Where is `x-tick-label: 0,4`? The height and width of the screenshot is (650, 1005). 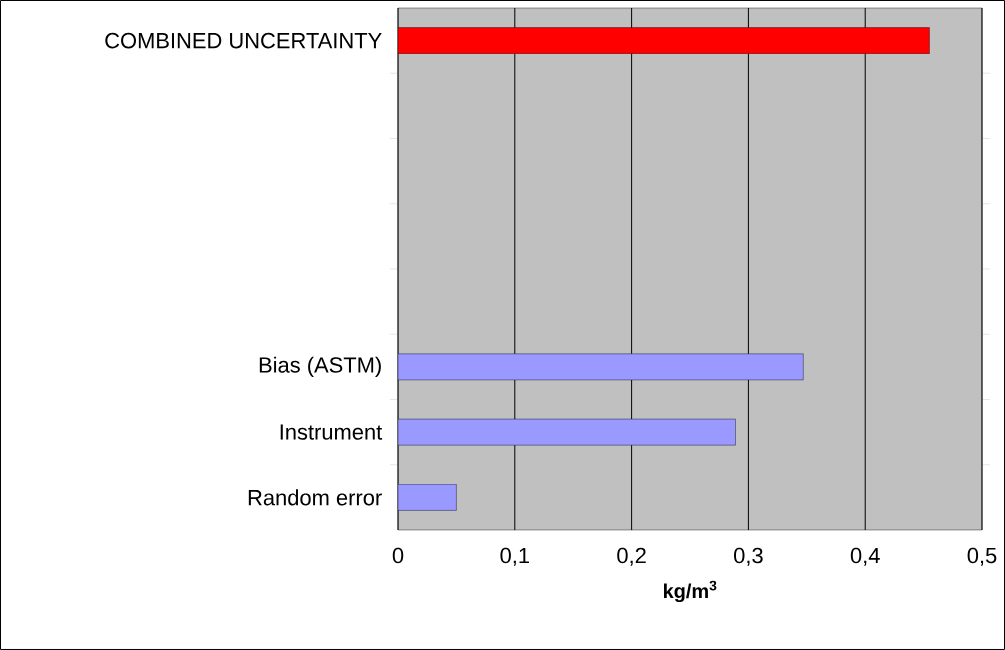 x-tick-label: 0,4 is located at coordinates (865, 556).